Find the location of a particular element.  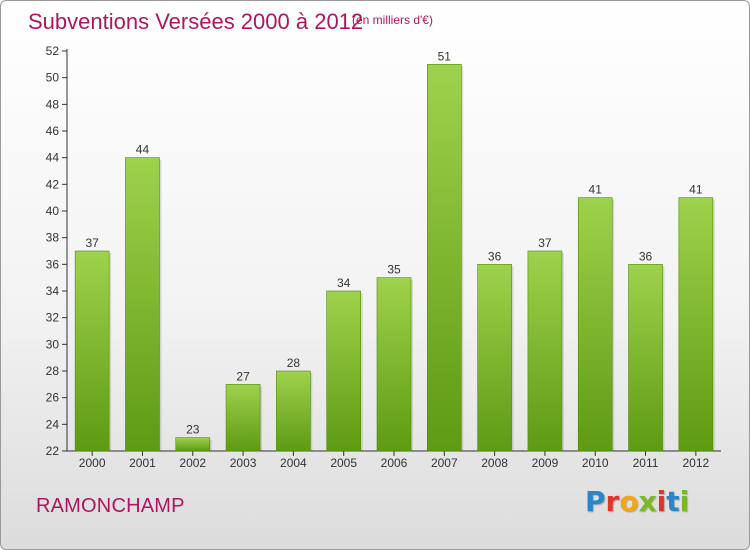

y-tick-label: 44 is located at coordinates (53, 158).